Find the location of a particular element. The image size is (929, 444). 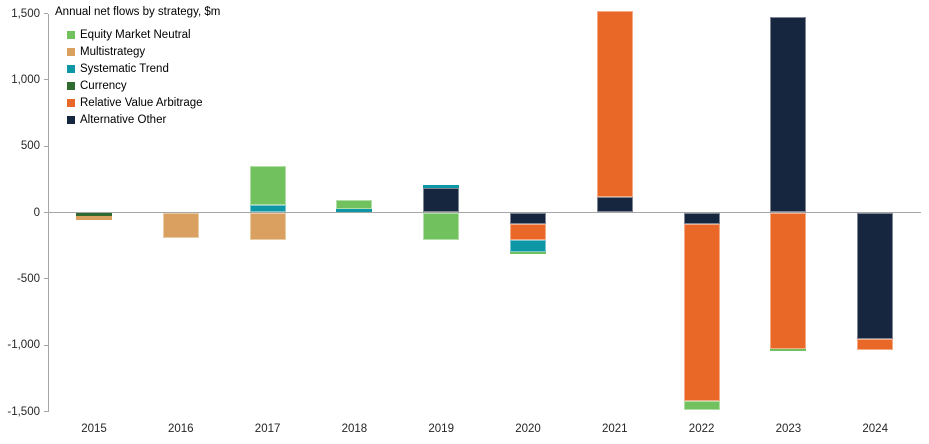

bar-segment-2018-equity-market-neutral is located at coordinates (354, 204).